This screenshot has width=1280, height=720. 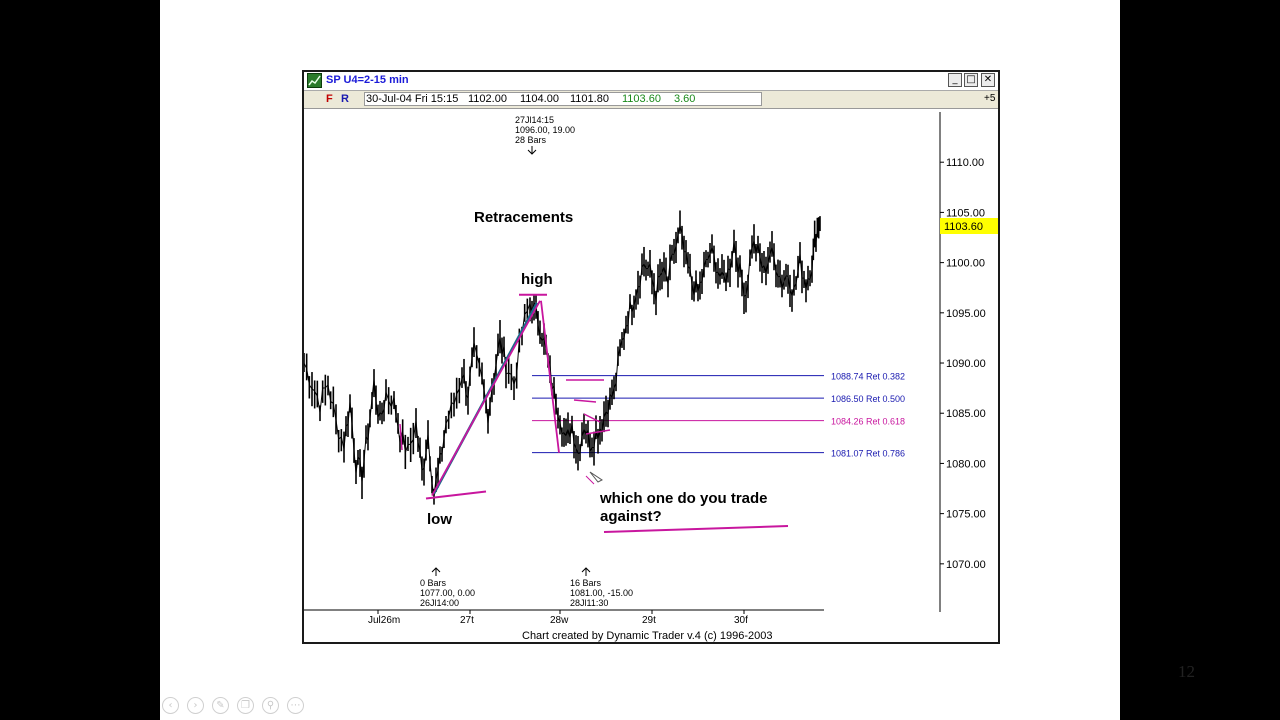 I want to click on question-line-2: against?, so click(x=631, y=516).